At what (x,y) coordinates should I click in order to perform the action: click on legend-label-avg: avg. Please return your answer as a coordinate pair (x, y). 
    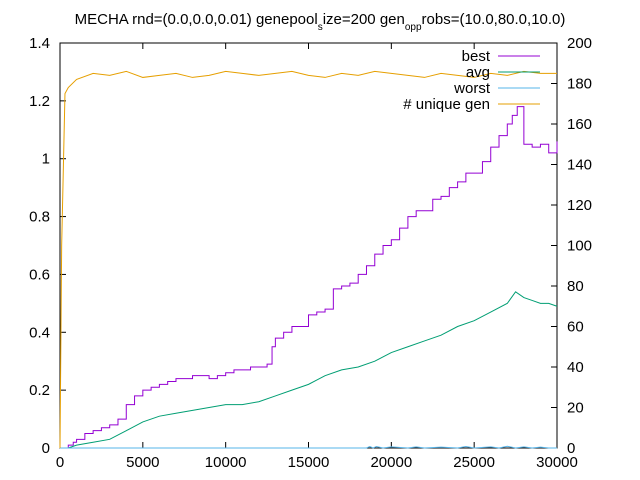
    Looking at the image, I should click on (478, 72).